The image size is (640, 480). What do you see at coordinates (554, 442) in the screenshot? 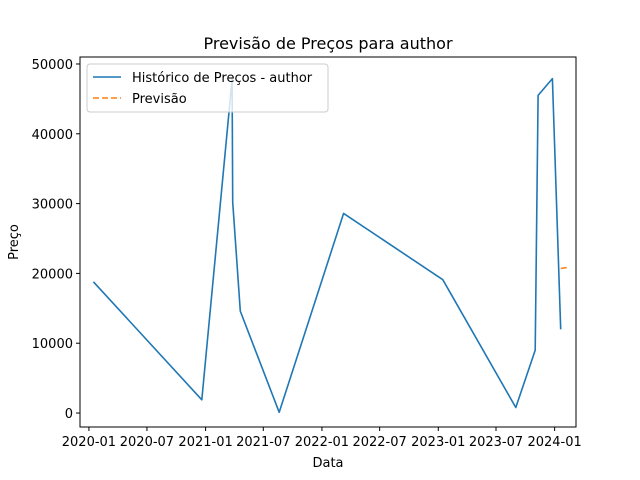
I see `x-tick-label: 2024-01` at bounding box center [554, 442].